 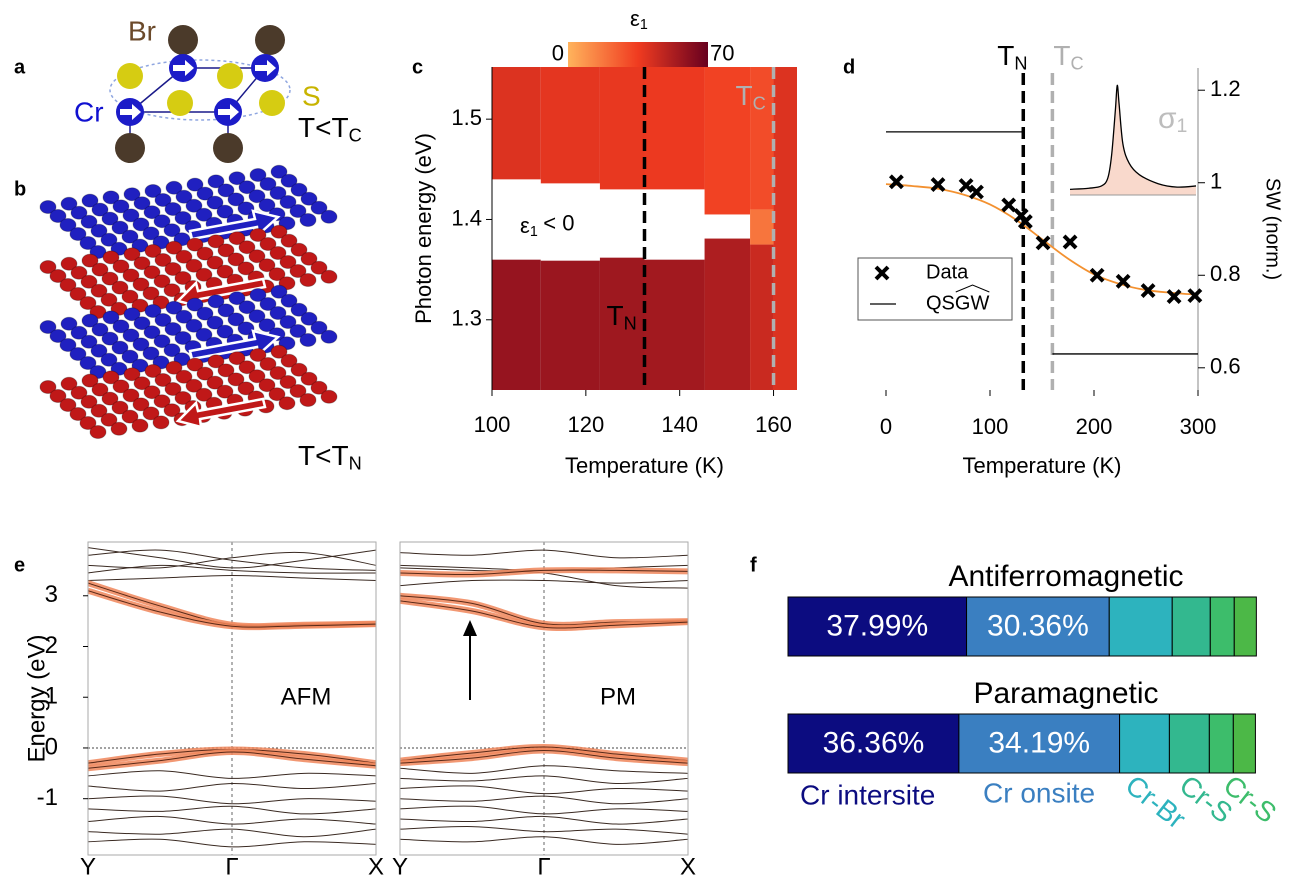 I want to click on atom-label: Cr, so click(x=89, y=111).